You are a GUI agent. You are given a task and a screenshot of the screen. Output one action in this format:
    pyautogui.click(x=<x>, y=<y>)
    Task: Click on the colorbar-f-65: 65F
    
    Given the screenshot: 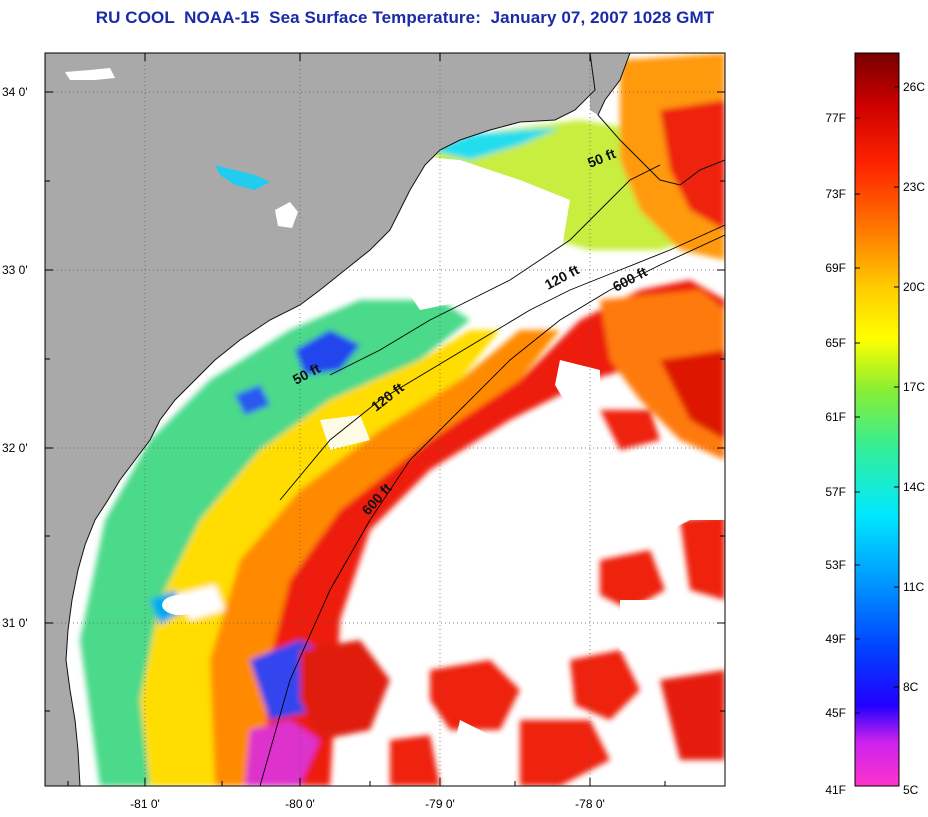 What is the action you would take?
    pyautogui.click(x=835, y=343)
    